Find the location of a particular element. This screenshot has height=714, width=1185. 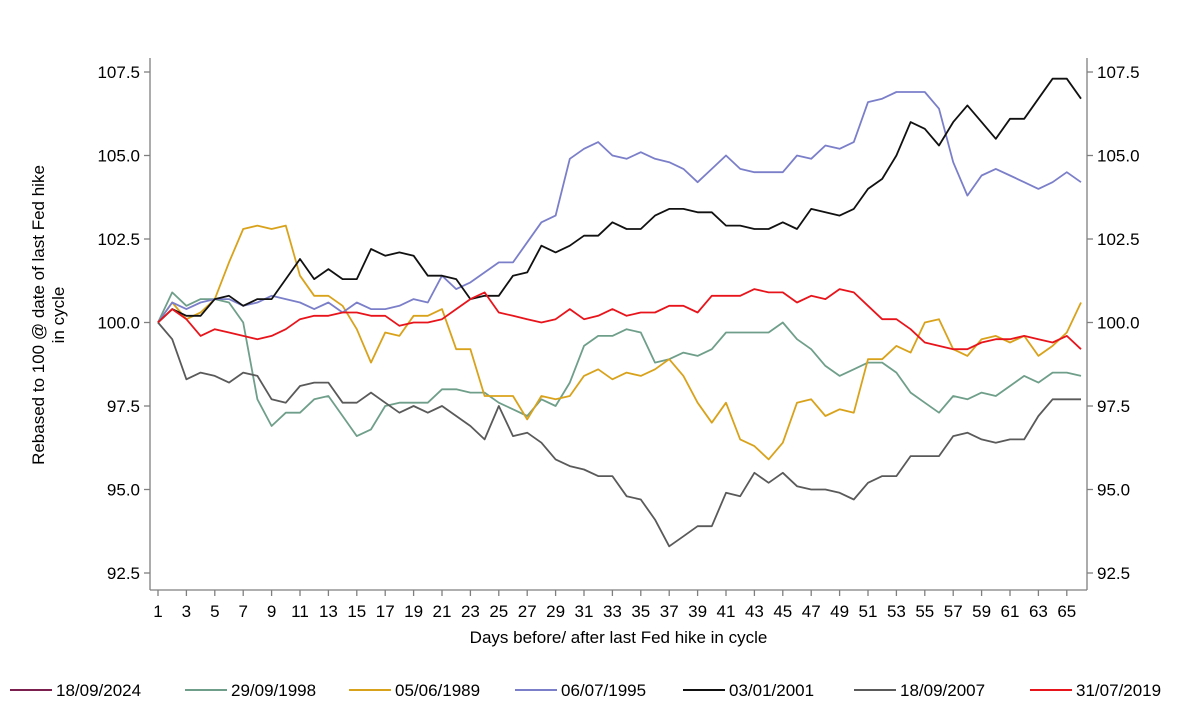

y-tick-label-right: 102.5 is located at coordinates (1118, 239).